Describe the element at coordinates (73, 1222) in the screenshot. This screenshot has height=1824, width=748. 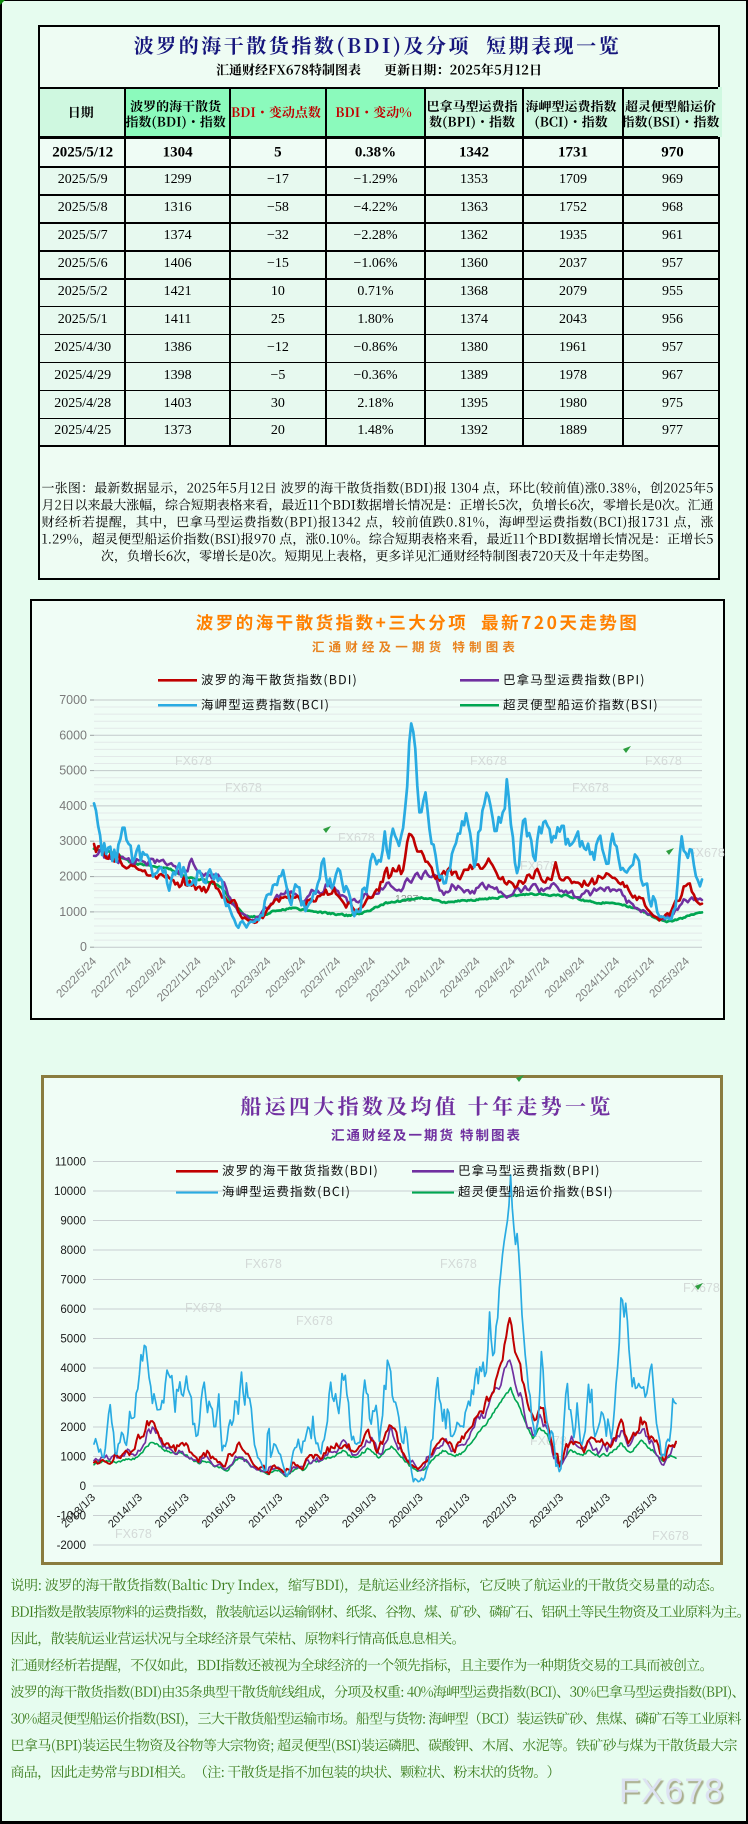
I see `svg-text: 9000` at that location.